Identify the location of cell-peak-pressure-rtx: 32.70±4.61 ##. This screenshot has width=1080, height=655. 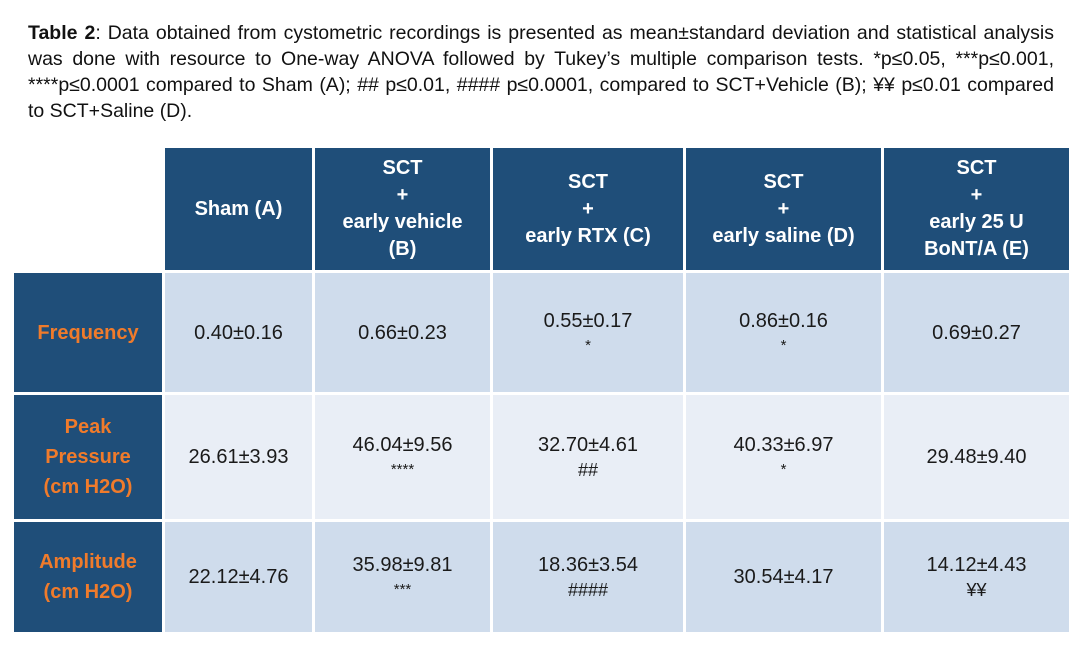
(588, 457).